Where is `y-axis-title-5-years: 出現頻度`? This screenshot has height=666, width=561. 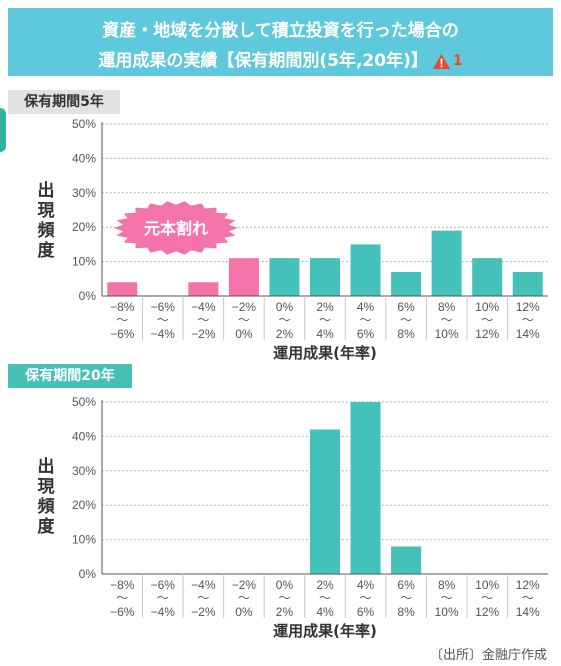 y-axis-title-5-years: 出現頻度 is located at coordinates (46, 221).